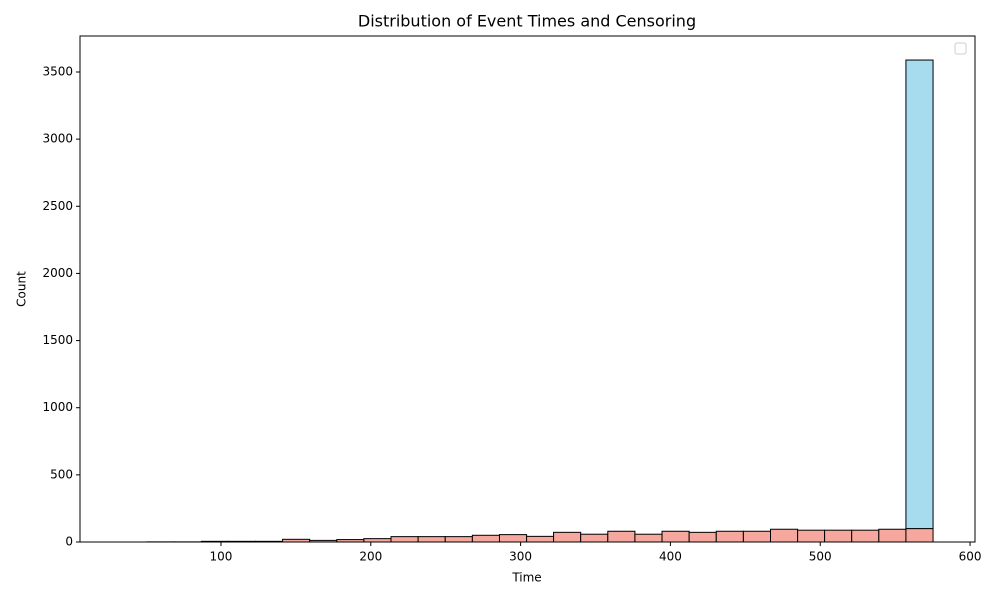 The height and width of the screenshot is (600, 1000). I want to click on x-axis-label: Time, so click(526, 578).